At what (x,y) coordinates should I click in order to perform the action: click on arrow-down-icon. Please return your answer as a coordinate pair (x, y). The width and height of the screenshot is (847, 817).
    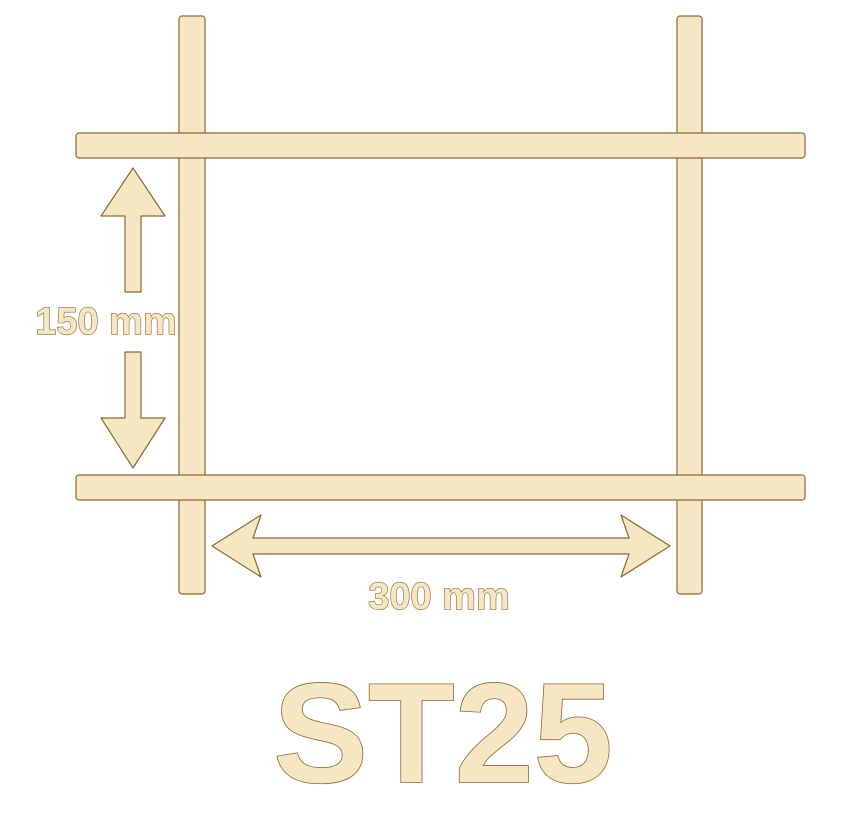
    Looking at the image, I should click on (133, 410).